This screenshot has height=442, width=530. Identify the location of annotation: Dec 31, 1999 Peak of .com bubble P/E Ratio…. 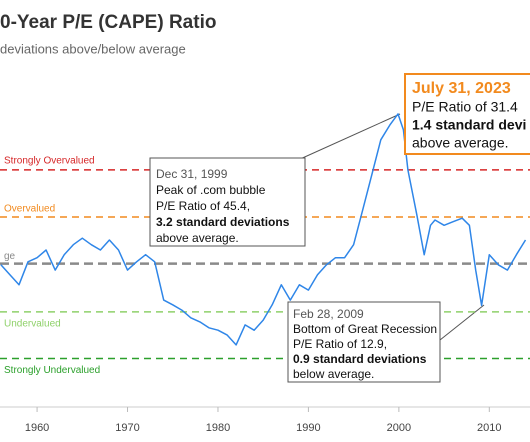
(227, 202).